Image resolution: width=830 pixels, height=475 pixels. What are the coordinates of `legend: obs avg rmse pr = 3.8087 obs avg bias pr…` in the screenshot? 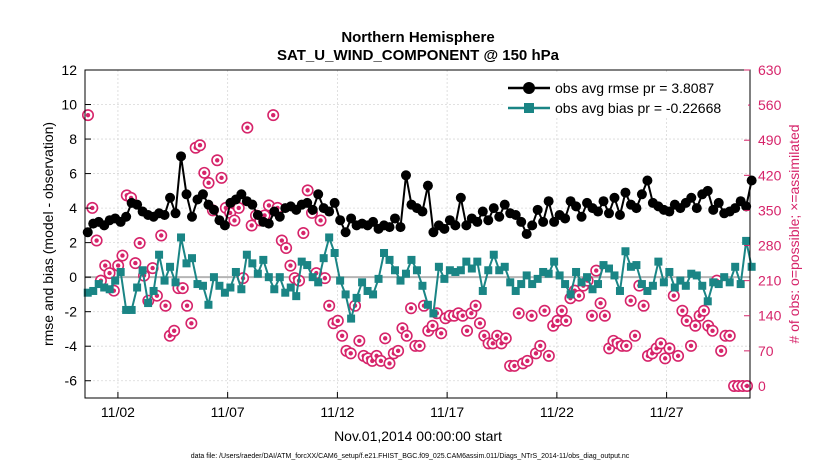 It's located at (626, 95).